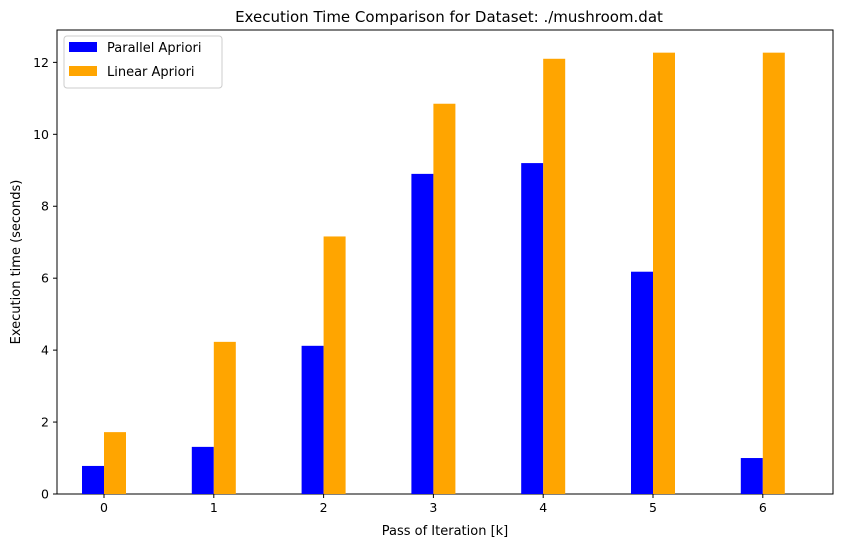 The height and width of the screenshot is (547, 841). I want to click on x-tick-label: 1, so click(214, 507).